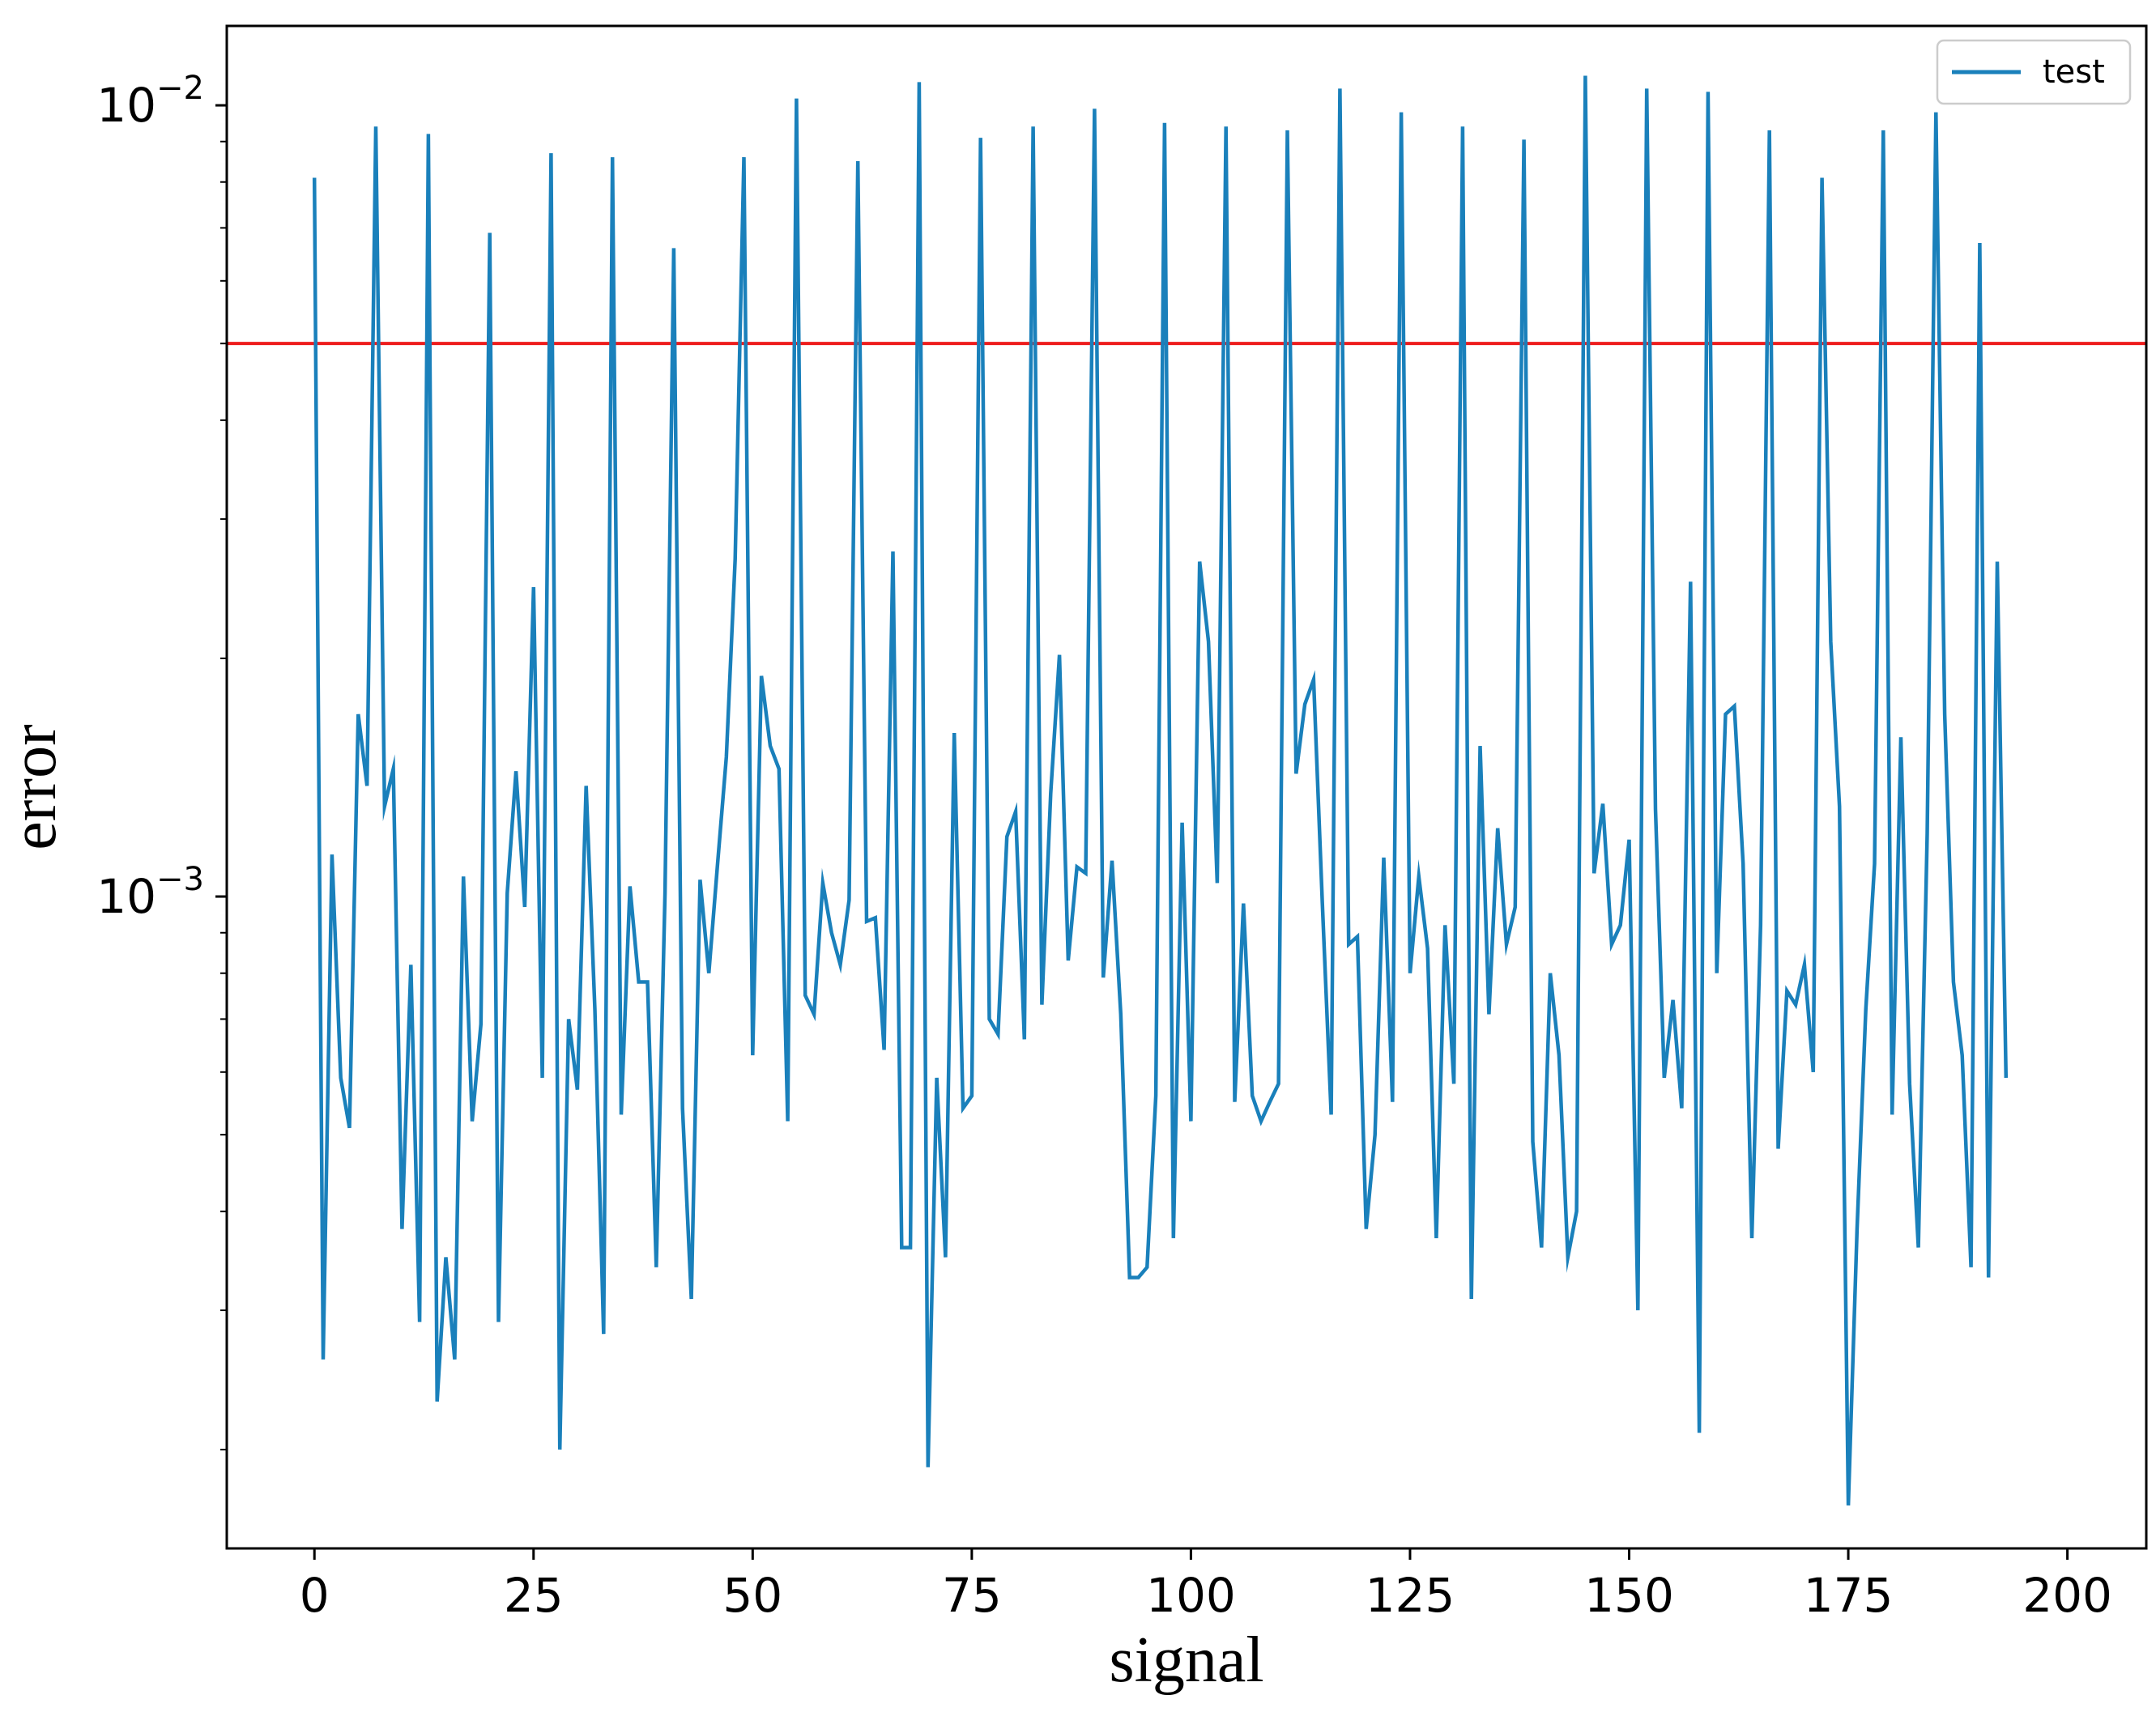  Describe the element at coordinates (150, 101) in the screenshot. I see `y-tick-label: 10⁻²` at that location.